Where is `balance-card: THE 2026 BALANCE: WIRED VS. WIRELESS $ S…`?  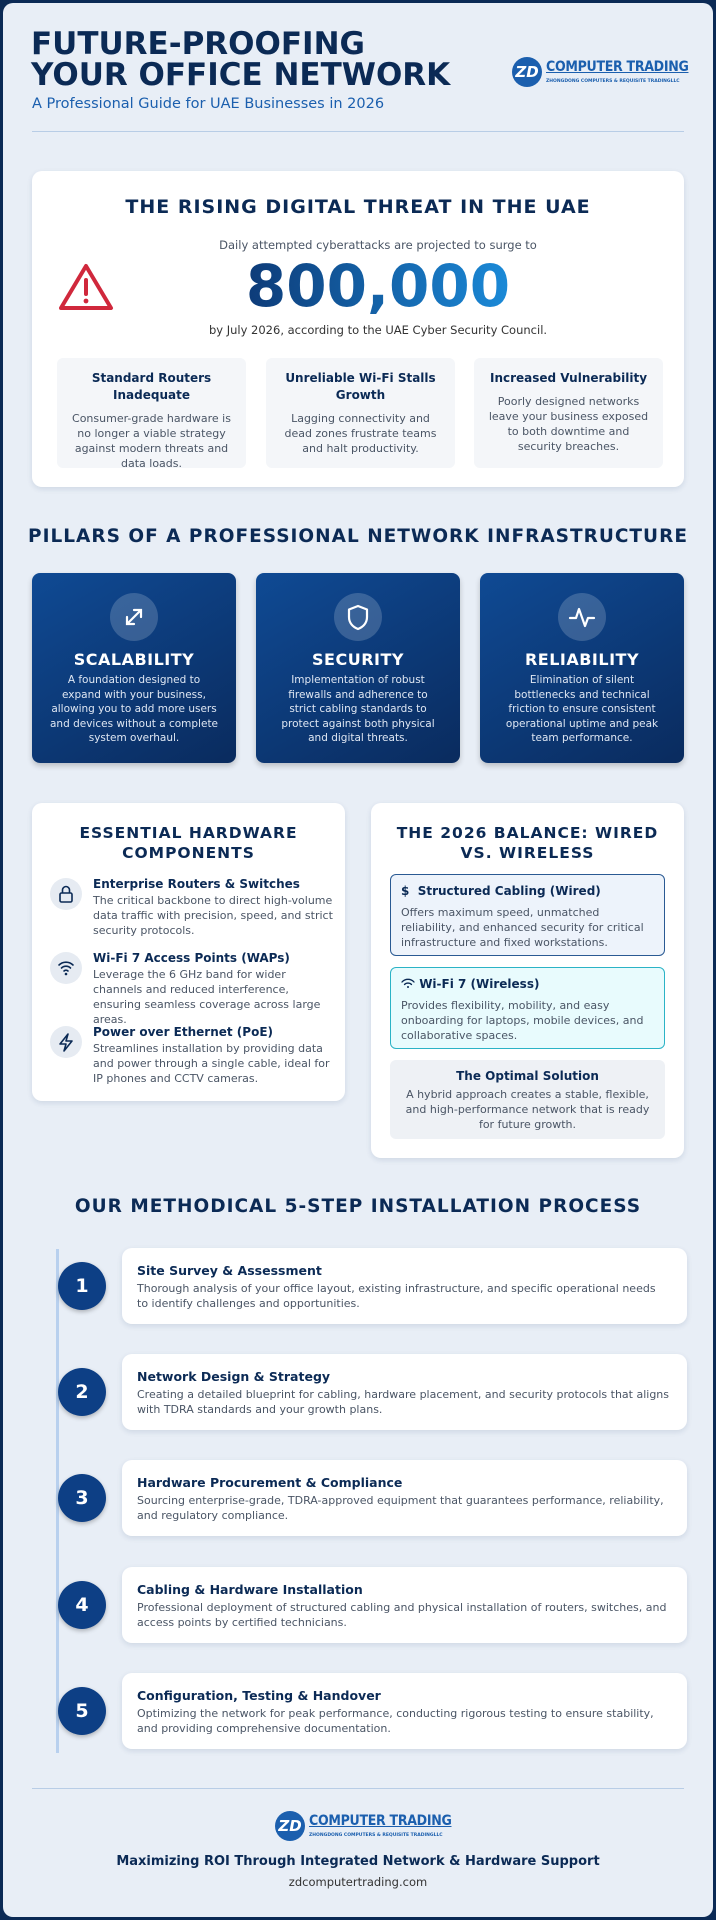
balance-card: THE 2026 BALANCE: WIRED VS. WIRELESS $ S… is located at coordinates (527, 980).